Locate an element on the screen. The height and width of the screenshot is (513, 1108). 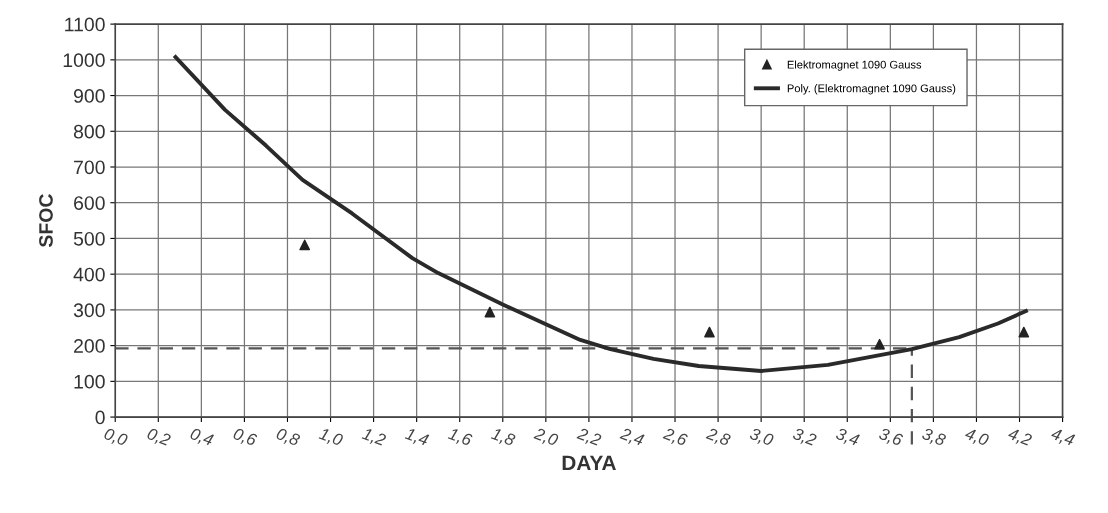
y-tick-label: 800 is located at coordinates (89, 131).